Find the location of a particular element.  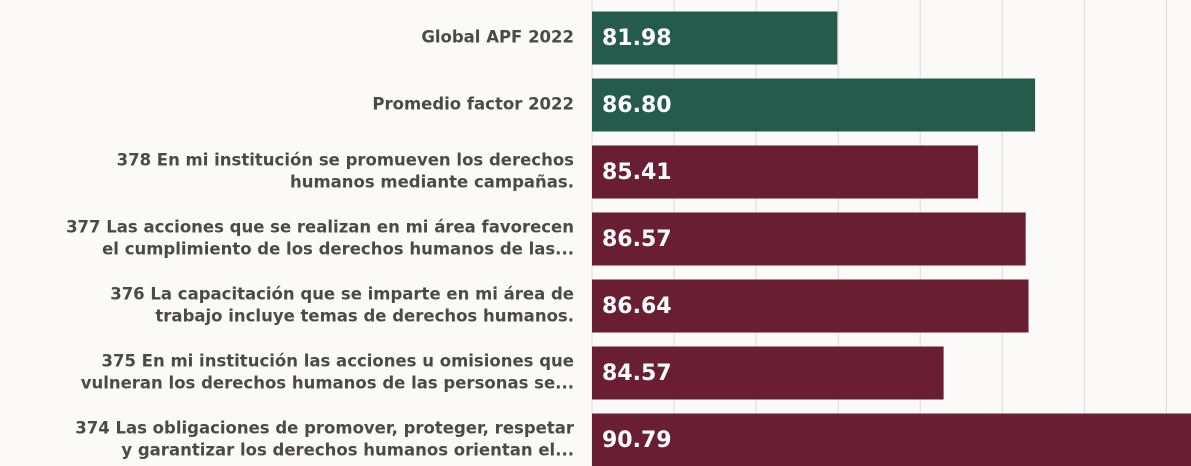

category-label: humanos mediante campañas. is located at coordinates (432, 182).